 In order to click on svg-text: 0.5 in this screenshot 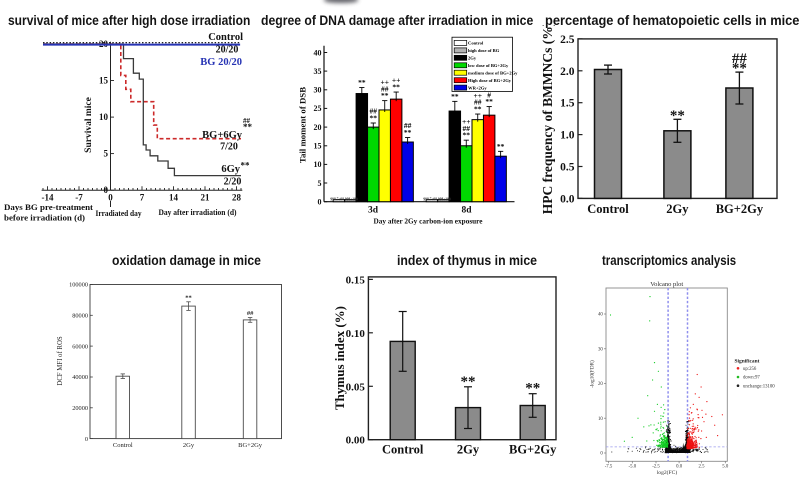, I will do `click(567, 168)`.